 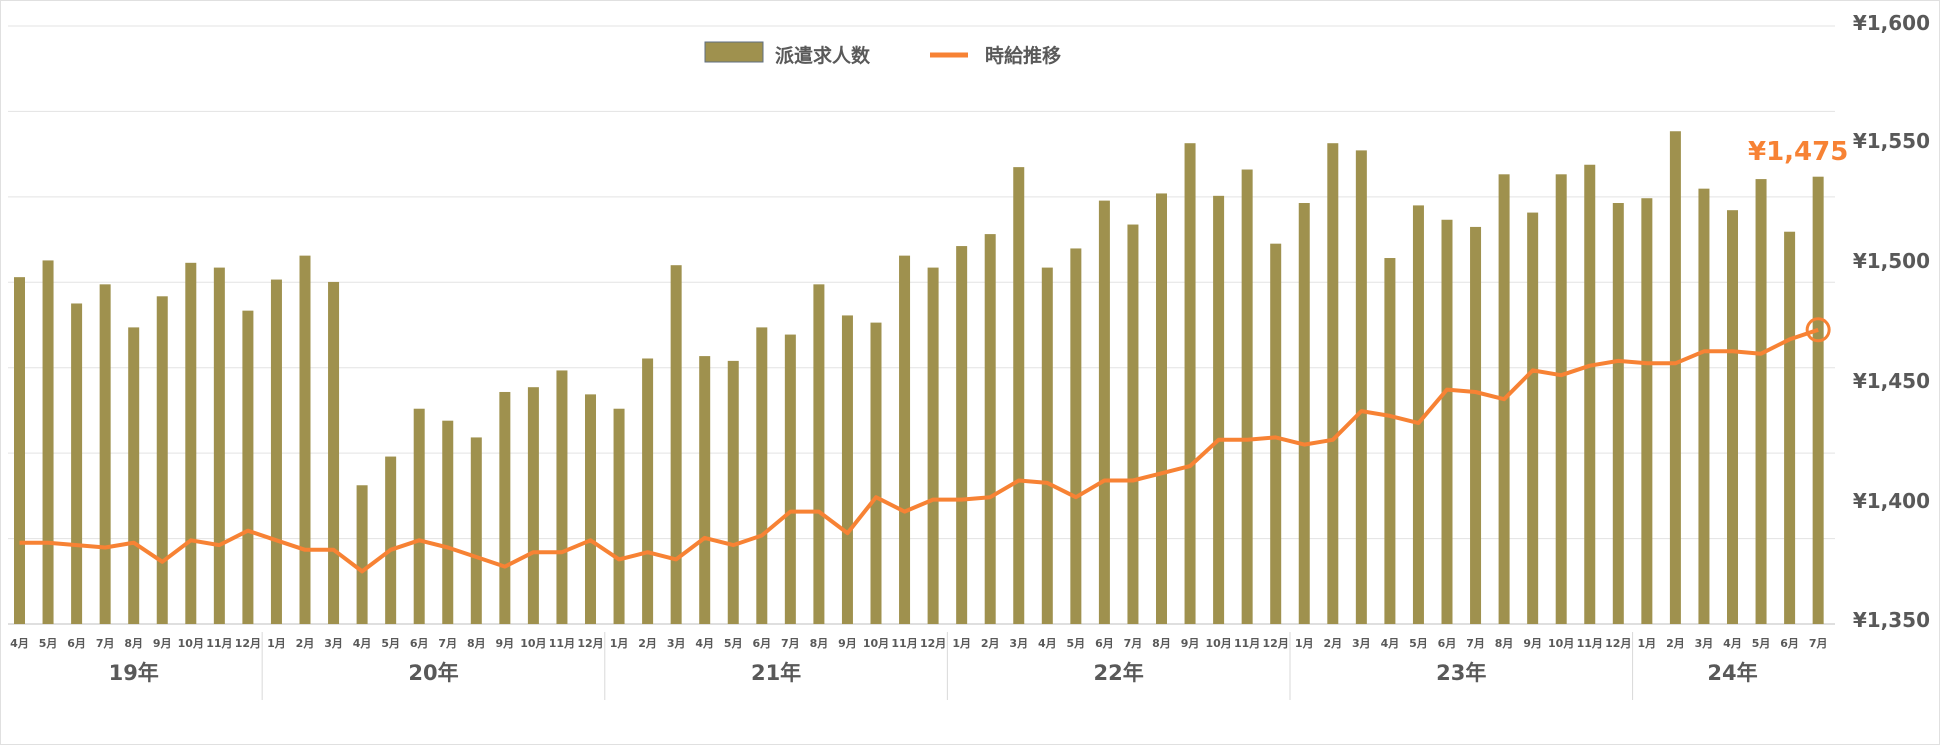 What do you see at coordinates (1119, 673) in the screenshot?
I see `x-year-label: 22年` at bounding box center [1119, 673].